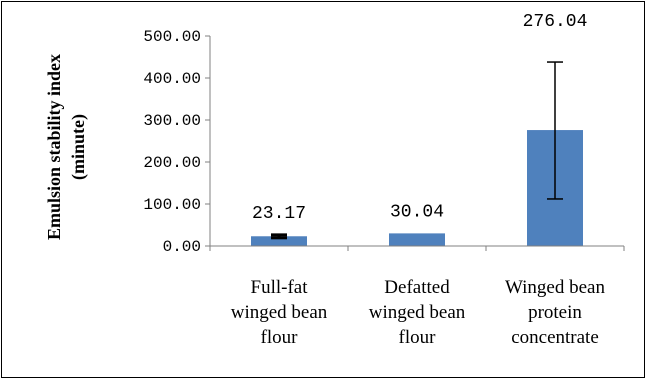 The height and width of the screenshot is (381, 648). Describe the element at coordinates (555, 22) in the screenshot. I see `data-label: 276.04` at that location.